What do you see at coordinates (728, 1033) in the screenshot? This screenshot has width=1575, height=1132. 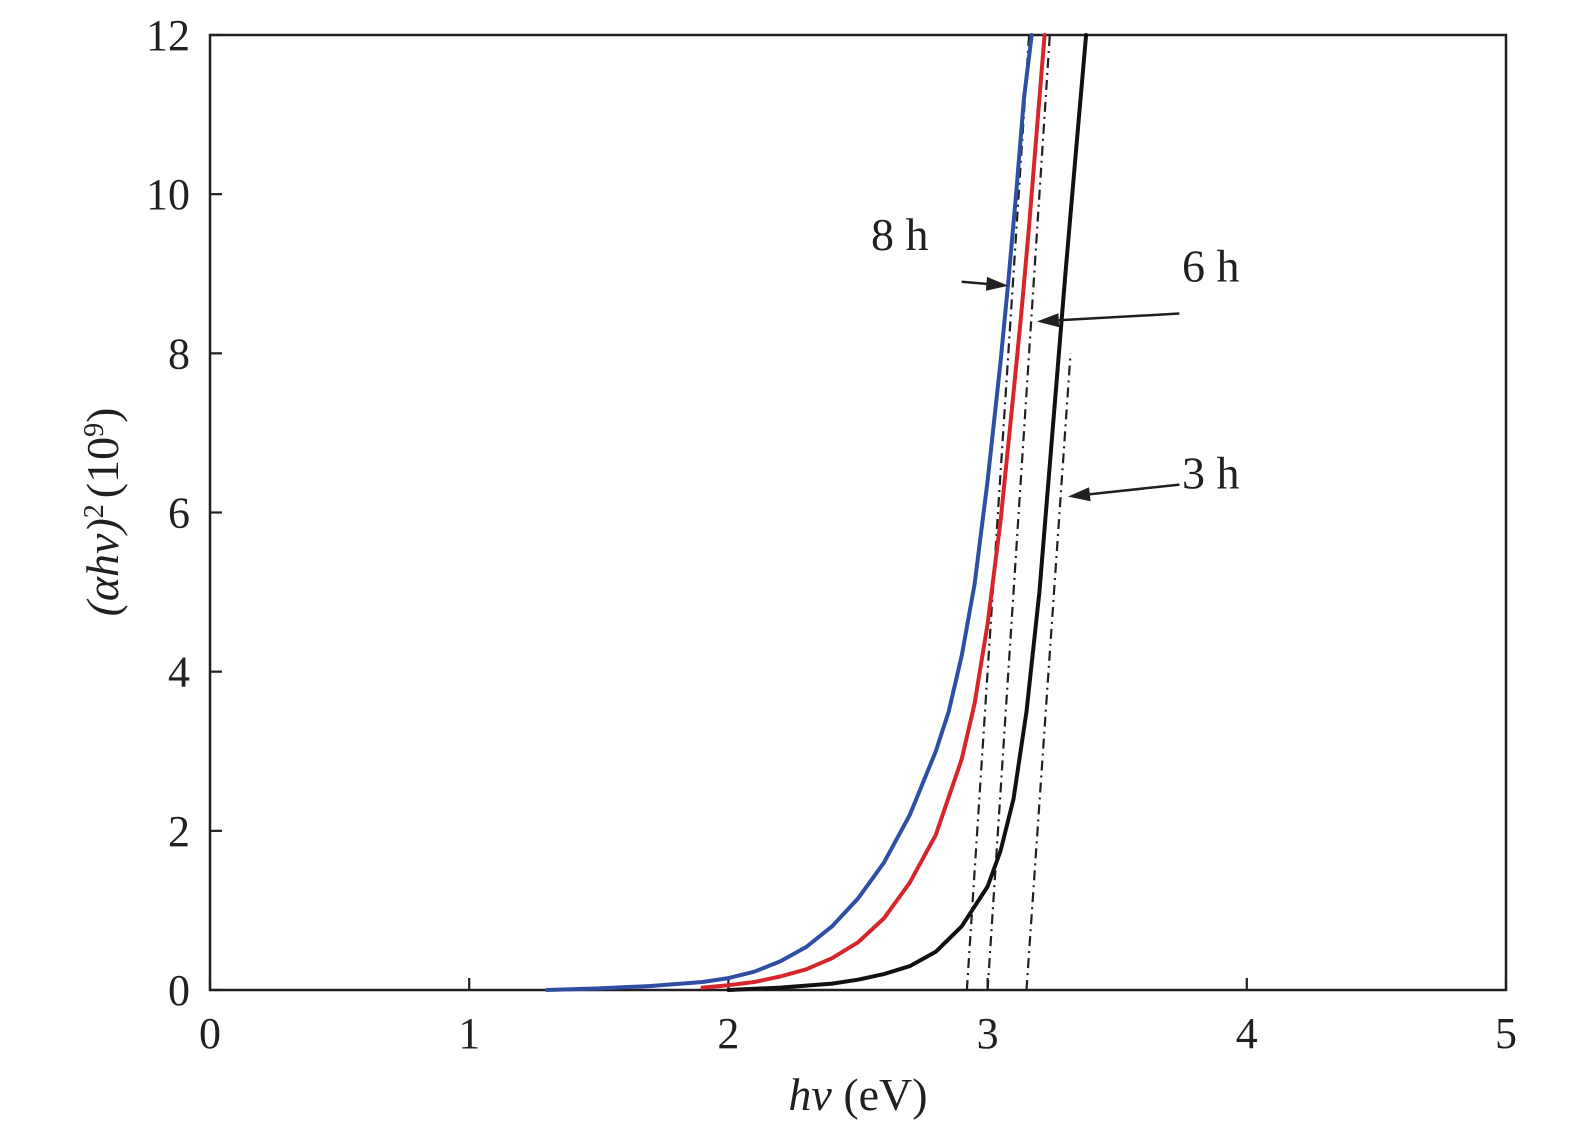 I see `x-tick-label: 2` at bounding box center [728, 1033].